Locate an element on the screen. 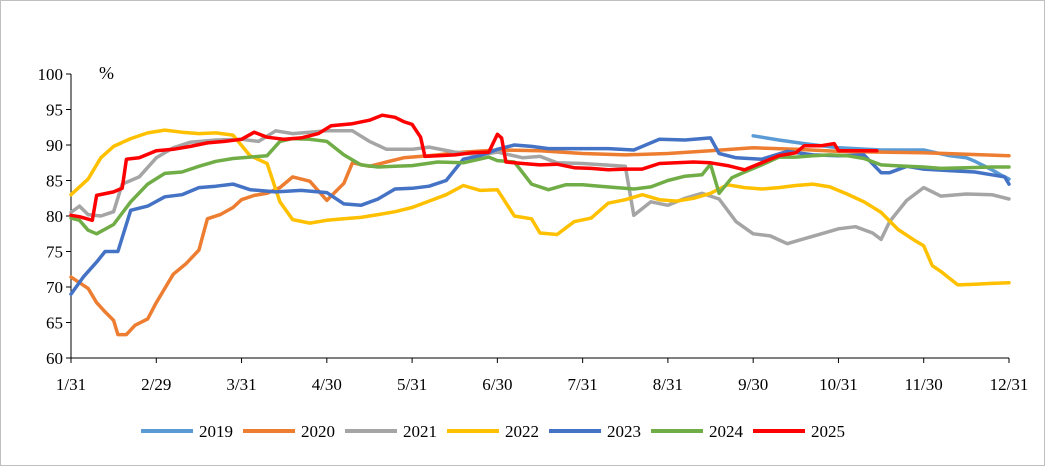 The height and width of the screenshot is (467, 1045). legend-label-2022: 2022 is located at coordinates (522, 431).